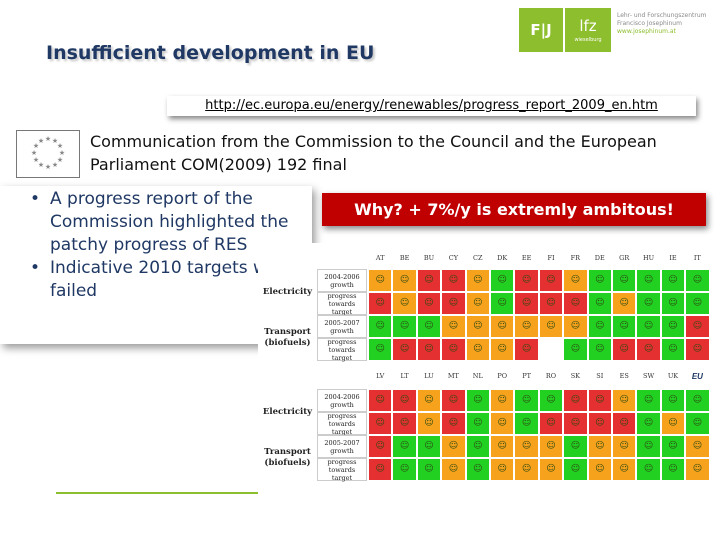 The image size is (720, 540). What do you see at coordinates (157, 493) in the screenshot?
I see `decorative-green-line` at bounding box center [157, 493].